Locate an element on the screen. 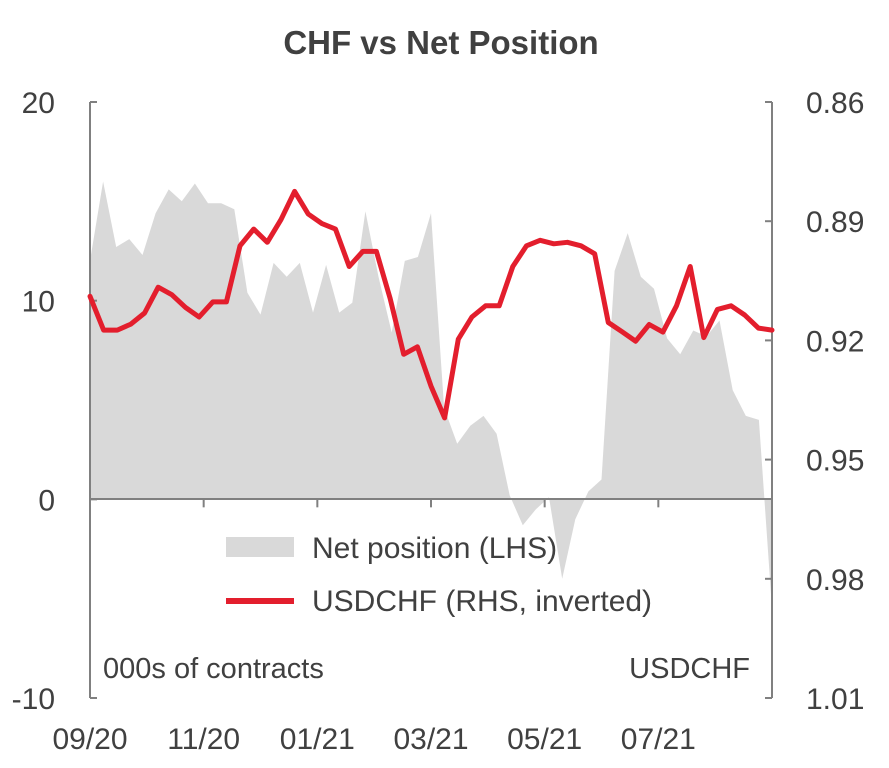 The image size is (889, 768). legend-label-net-position: Net position (LHS) is located at coordinates (434, 548).